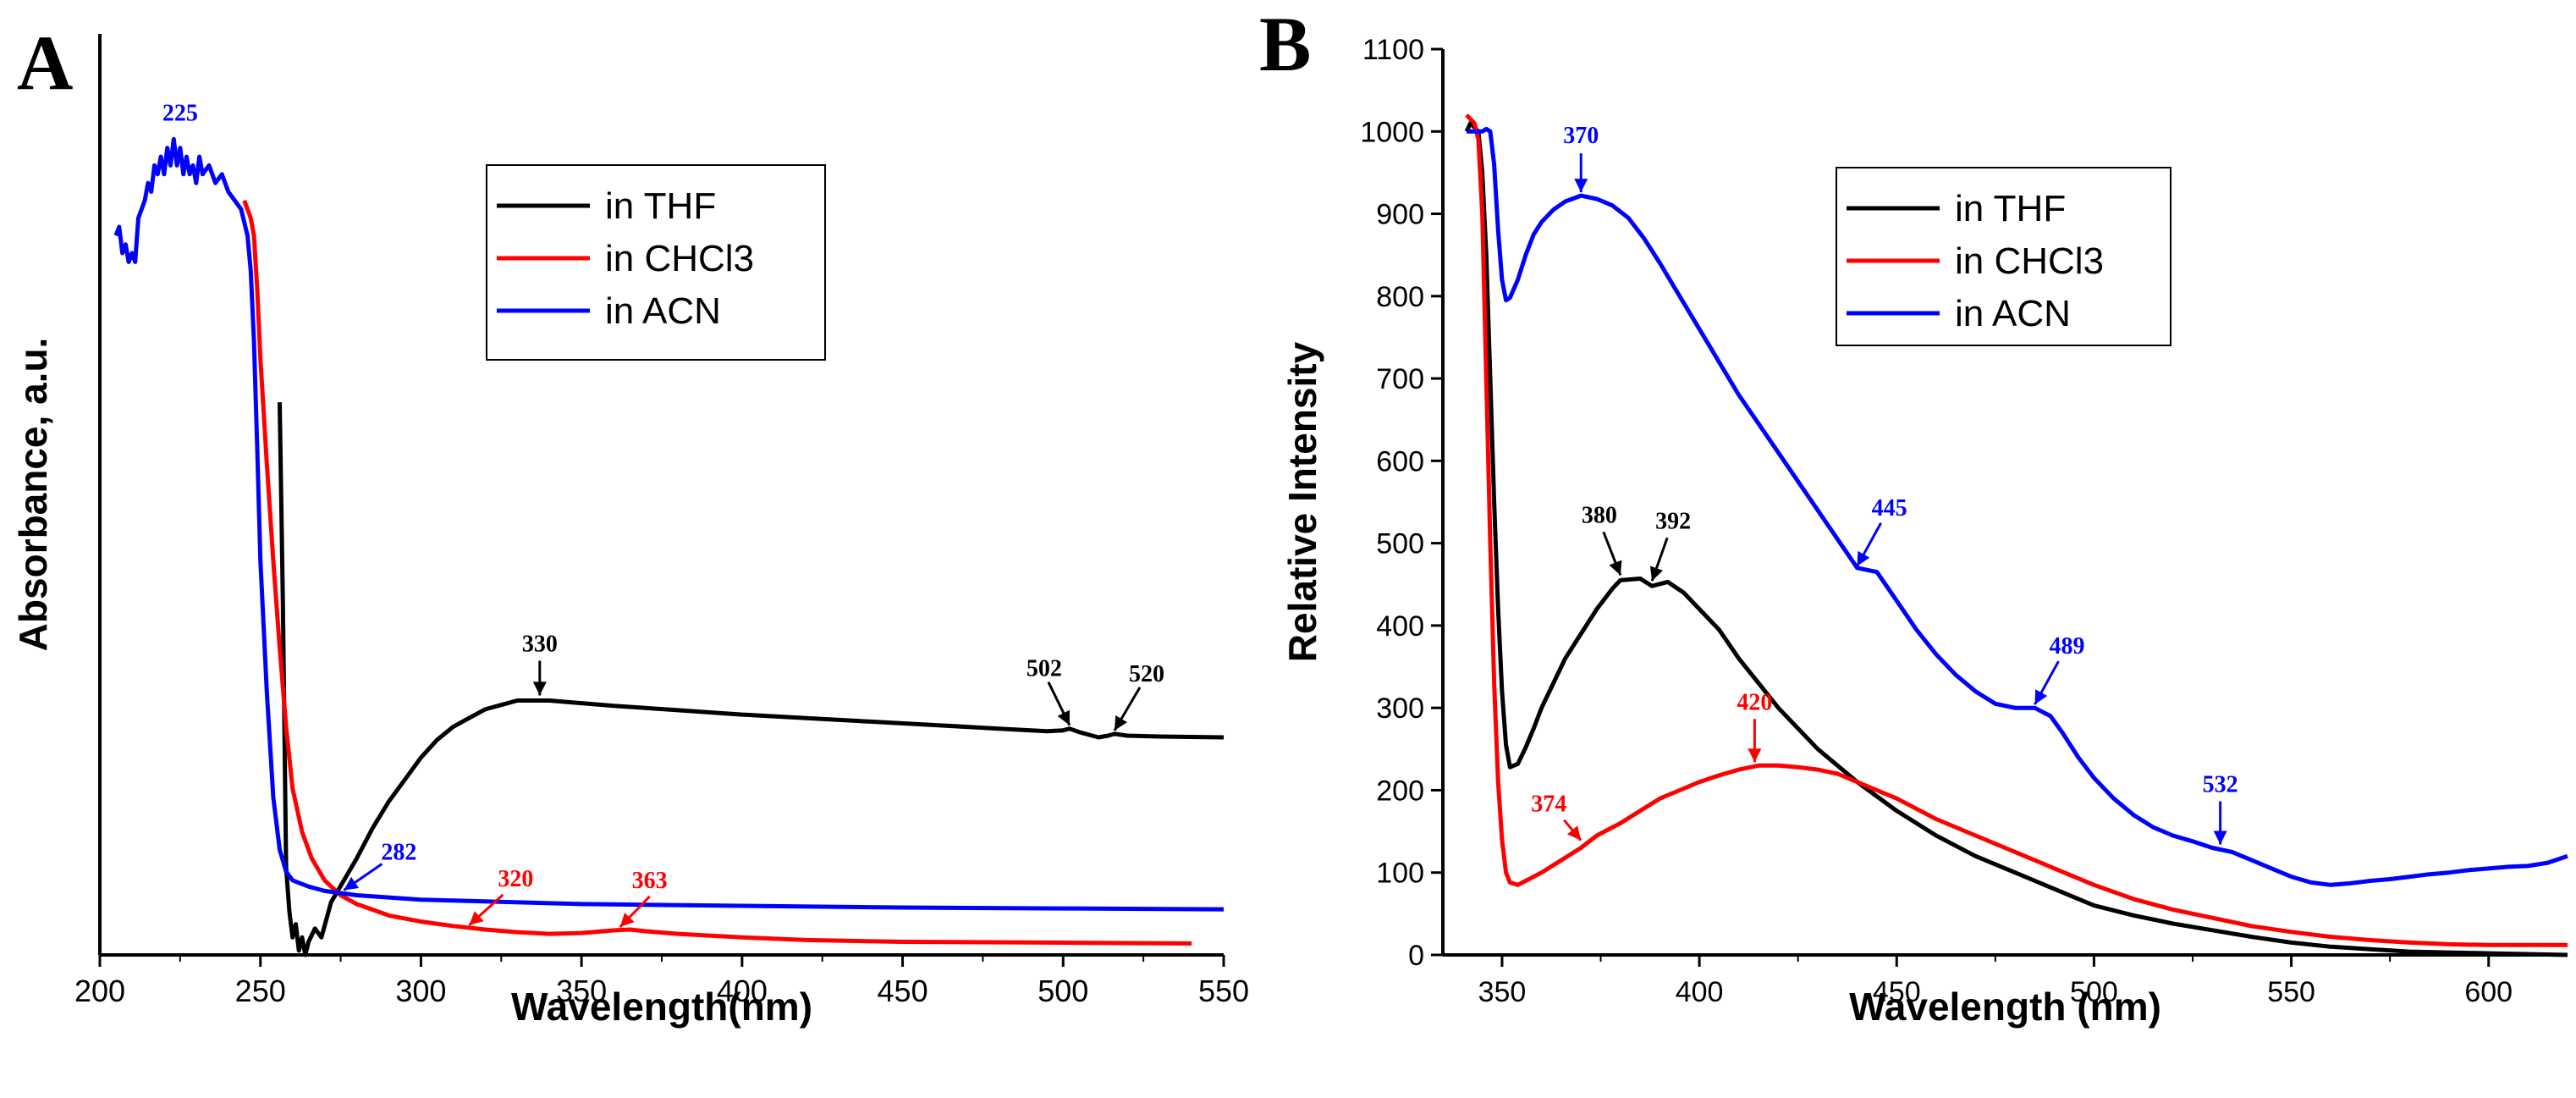 This screenshot has width=2576, height=1098. Describe the element at coordinates (661, 1007) in the screenshot. I see `panel-a-x-axis-label: Wavelength(nm)` at that location.